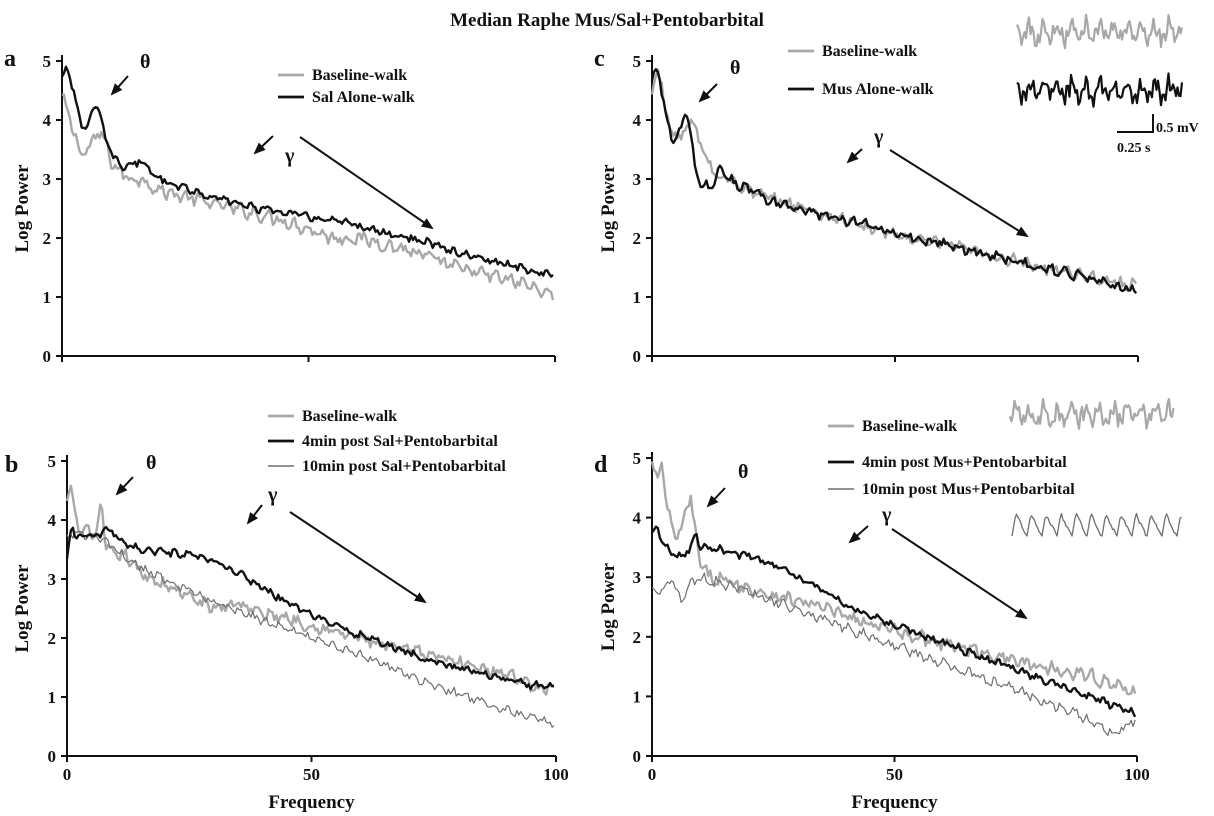  Describe the element at coordinates (404, 466) in the screenshot. I see `legend-label: 10min post Sal+Pentobarbital` at that location.